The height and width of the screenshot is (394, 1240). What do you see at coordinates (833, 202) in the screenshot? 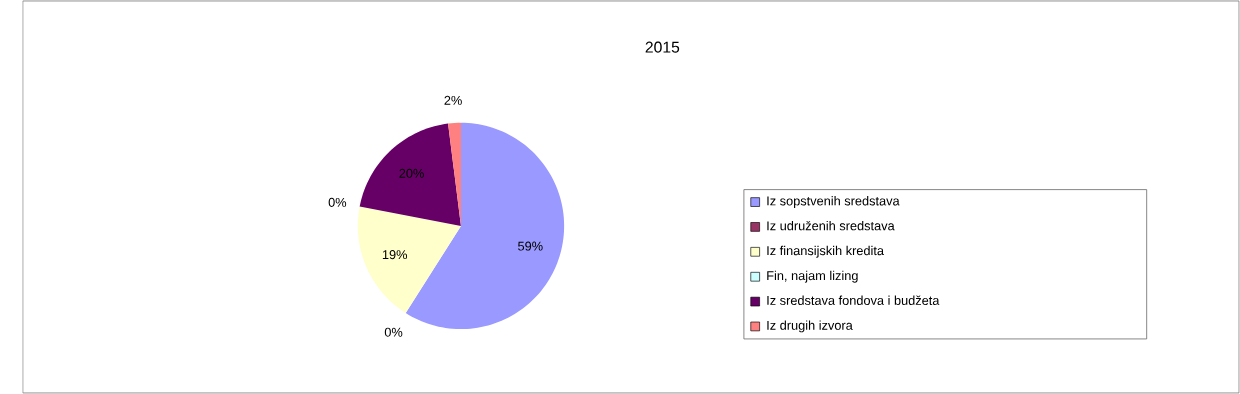
I see `legend-label: Iz sopstvenih sredstava` at bounding box center [833, 202].